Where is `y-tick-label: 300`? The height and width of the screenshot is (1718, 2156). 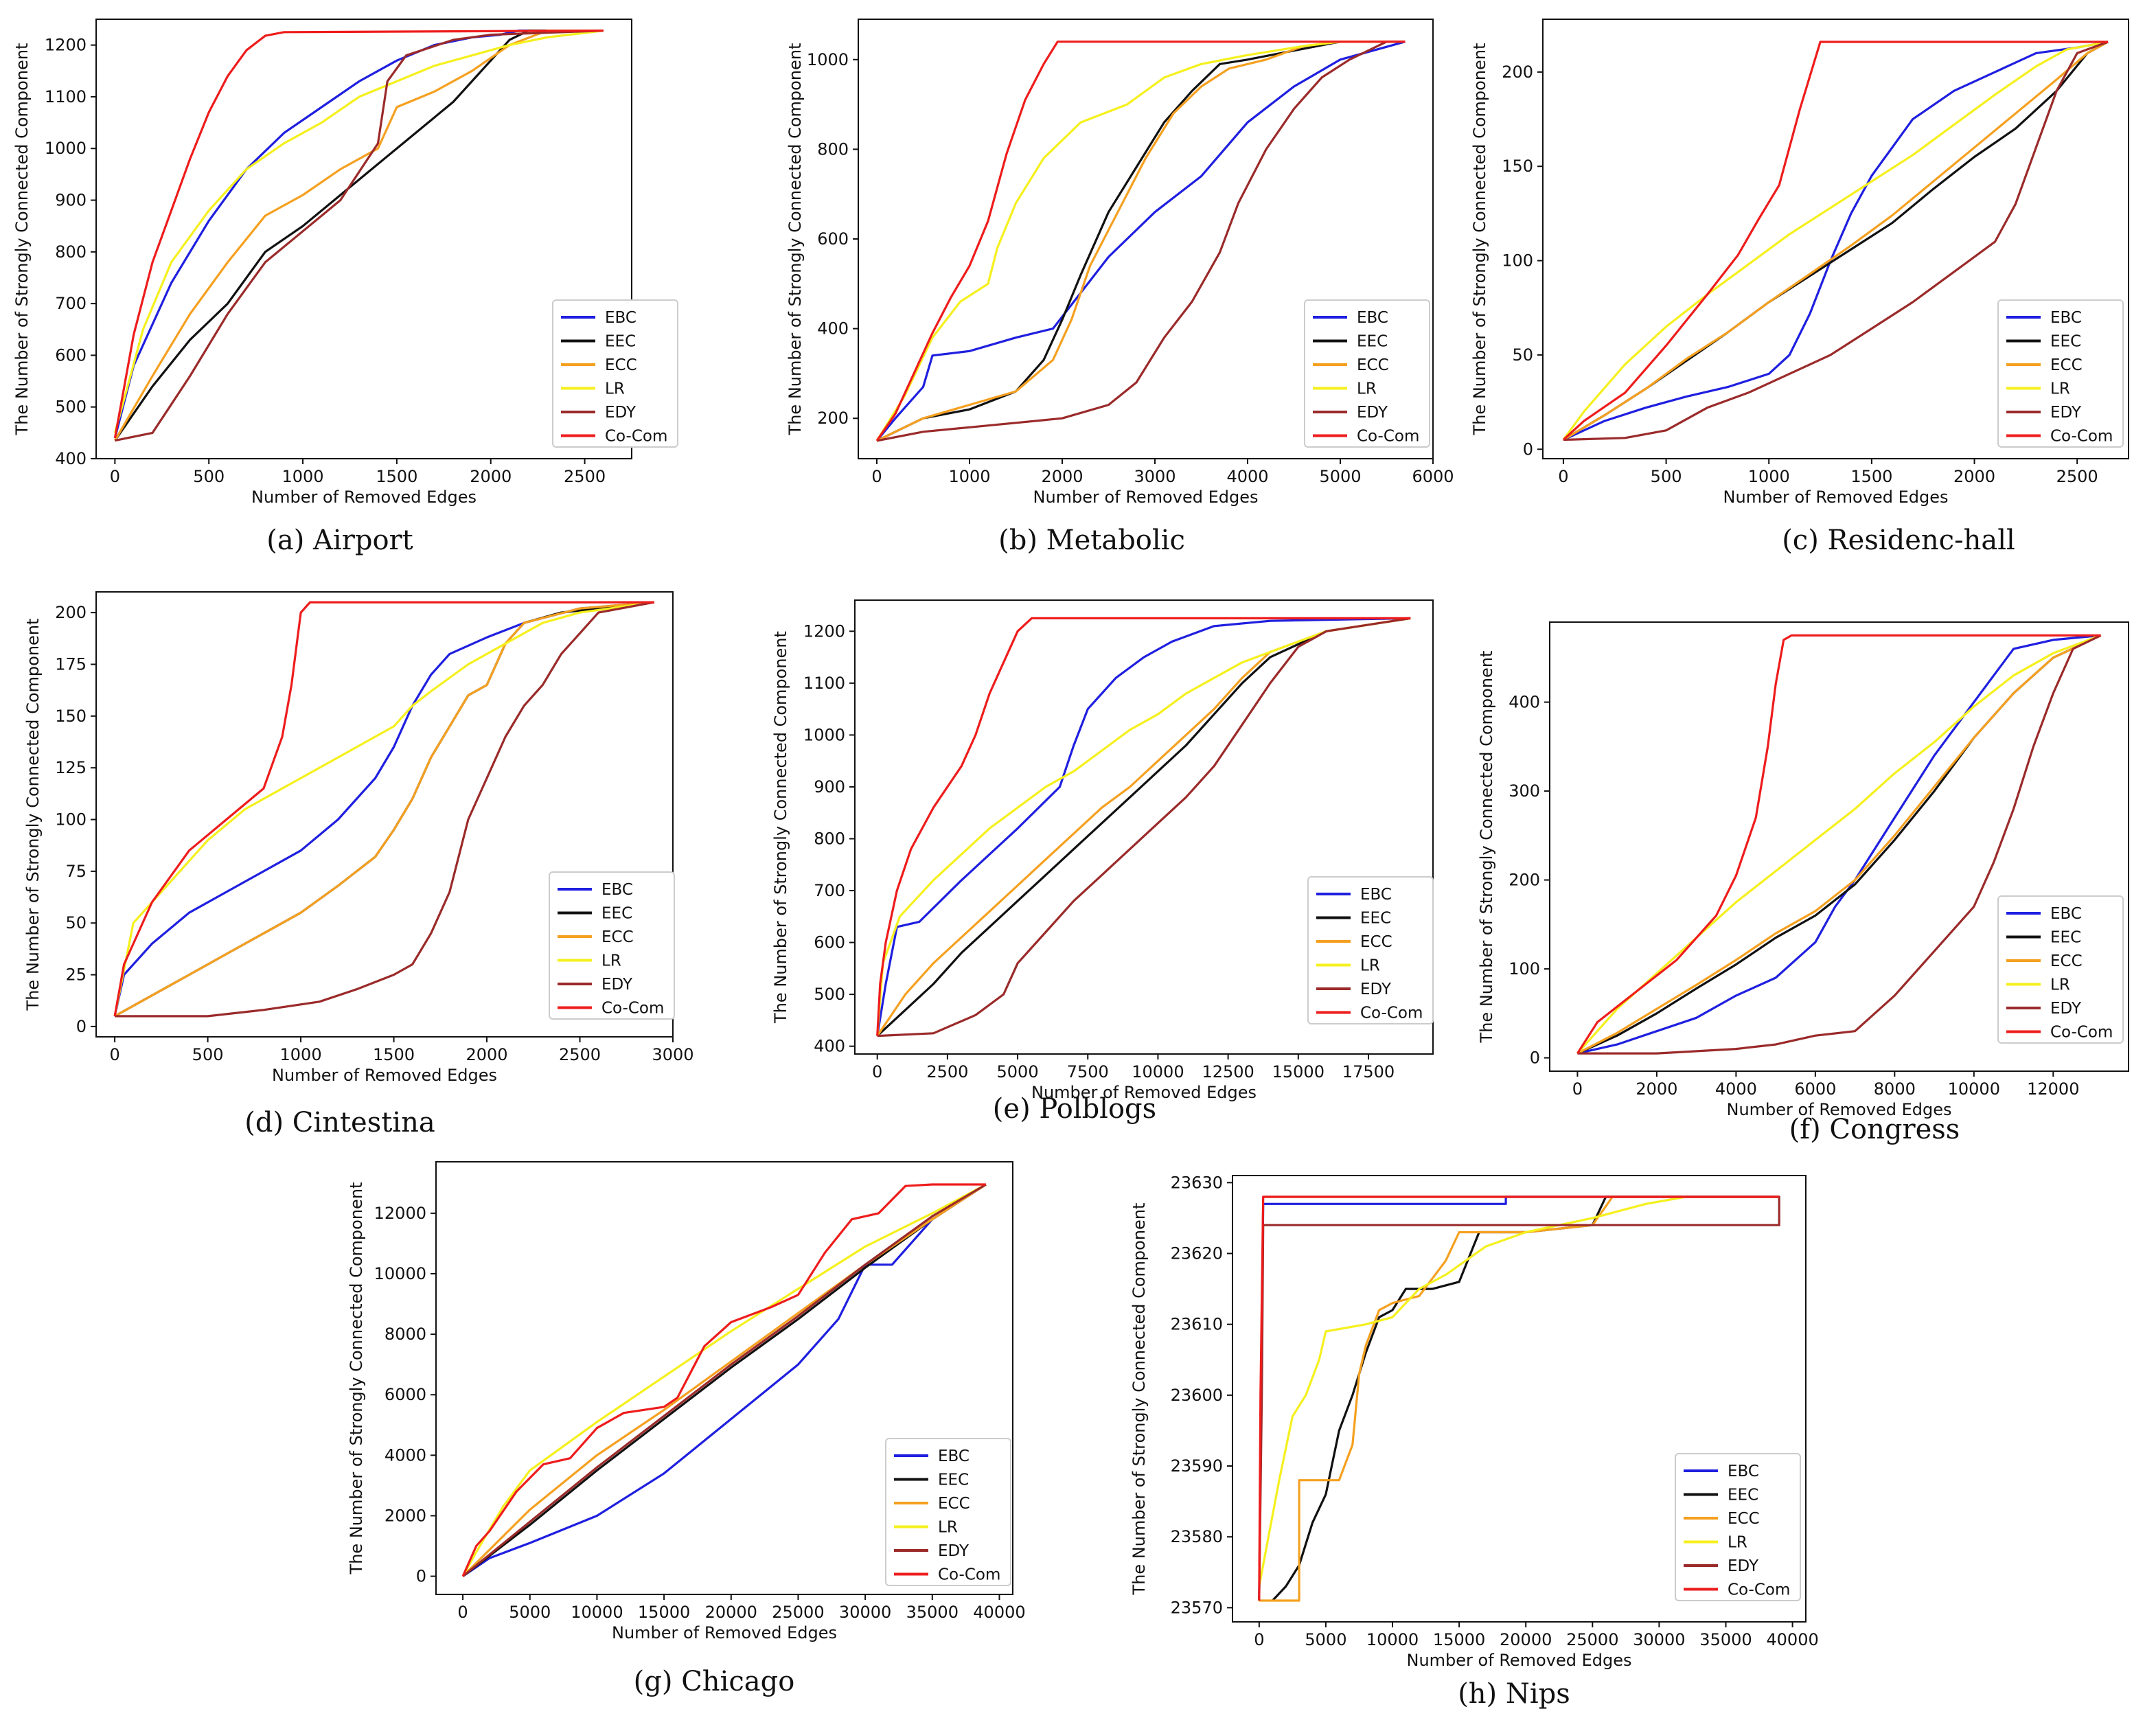 y-tick-label: 300 is located at coordinates (1524, 791).